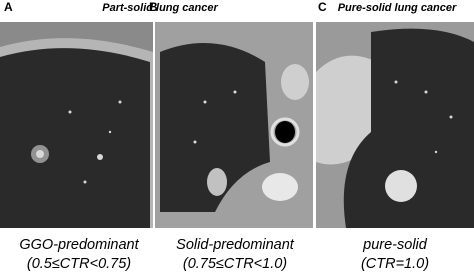  I want to click on group-title: Part-solid lung cancer, so click(160, 8).